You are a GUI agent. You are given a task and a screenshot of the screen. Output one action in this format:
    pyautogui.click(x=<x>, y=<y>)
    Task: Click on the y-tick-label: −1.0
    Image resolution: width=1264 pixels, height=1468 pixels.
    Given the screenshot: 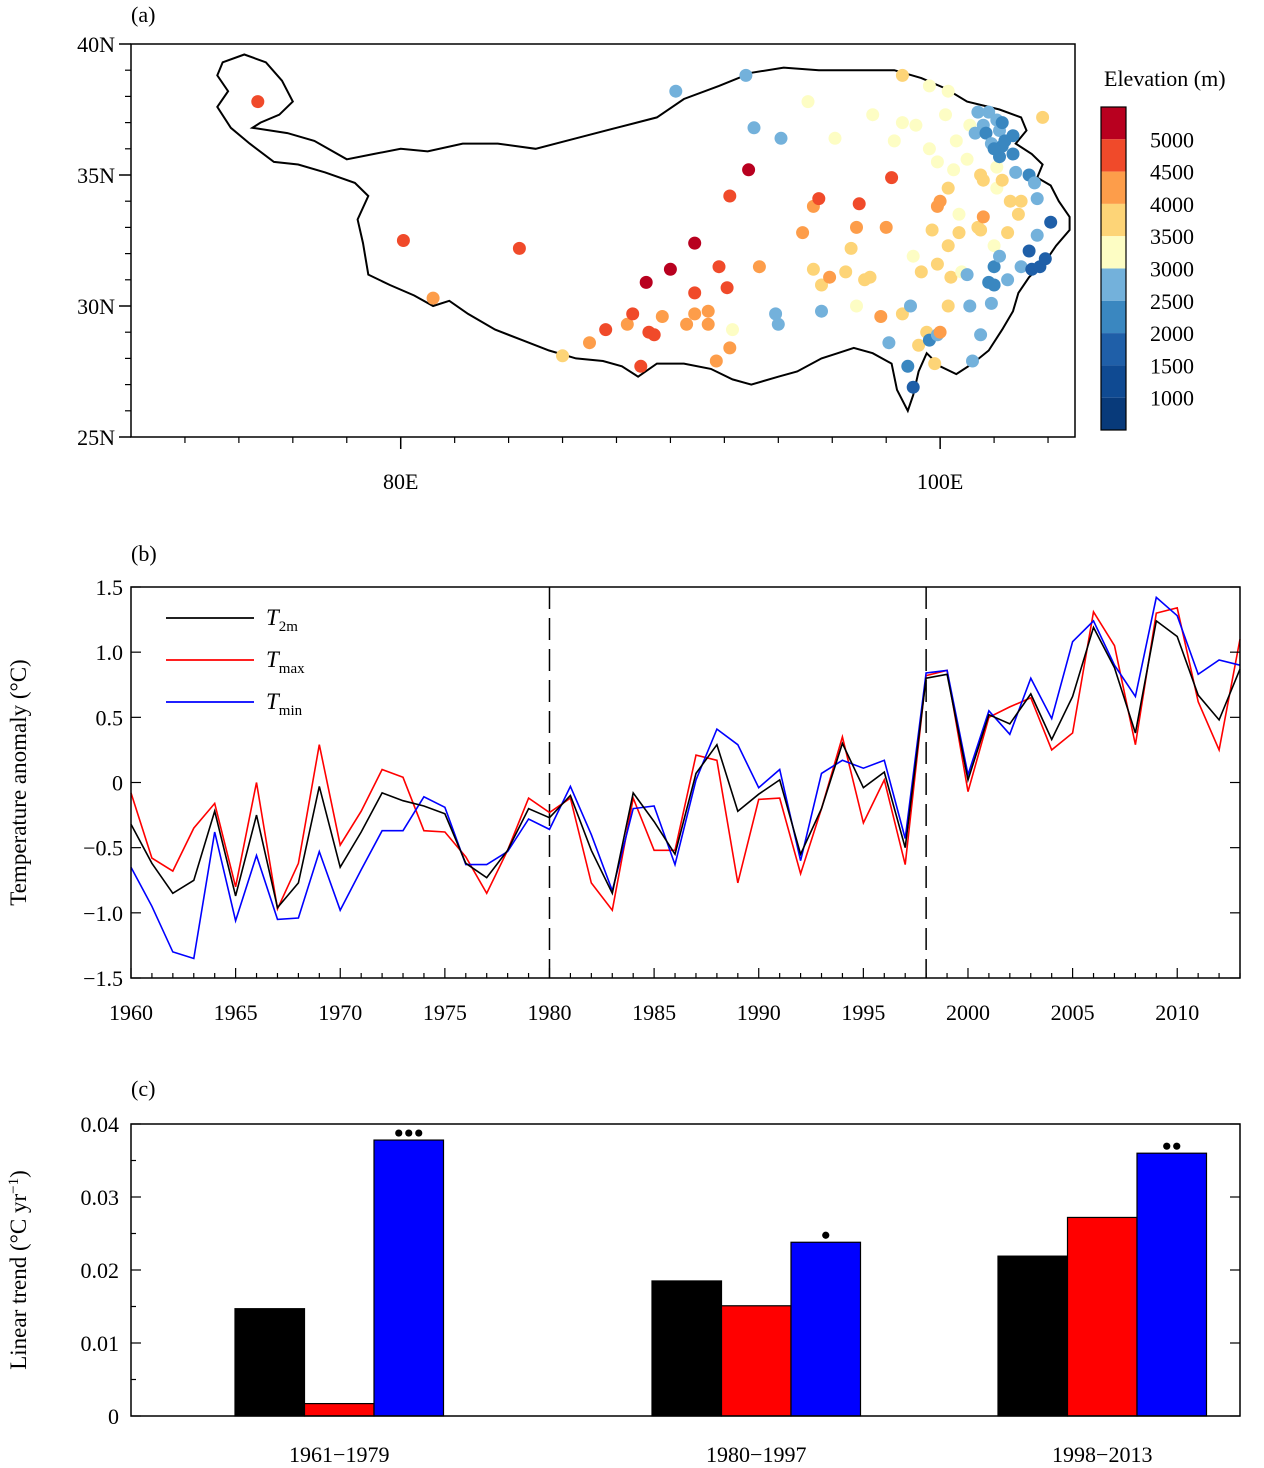 What is the action you would take?
    pyautogui.click(x=103, y=913)
    